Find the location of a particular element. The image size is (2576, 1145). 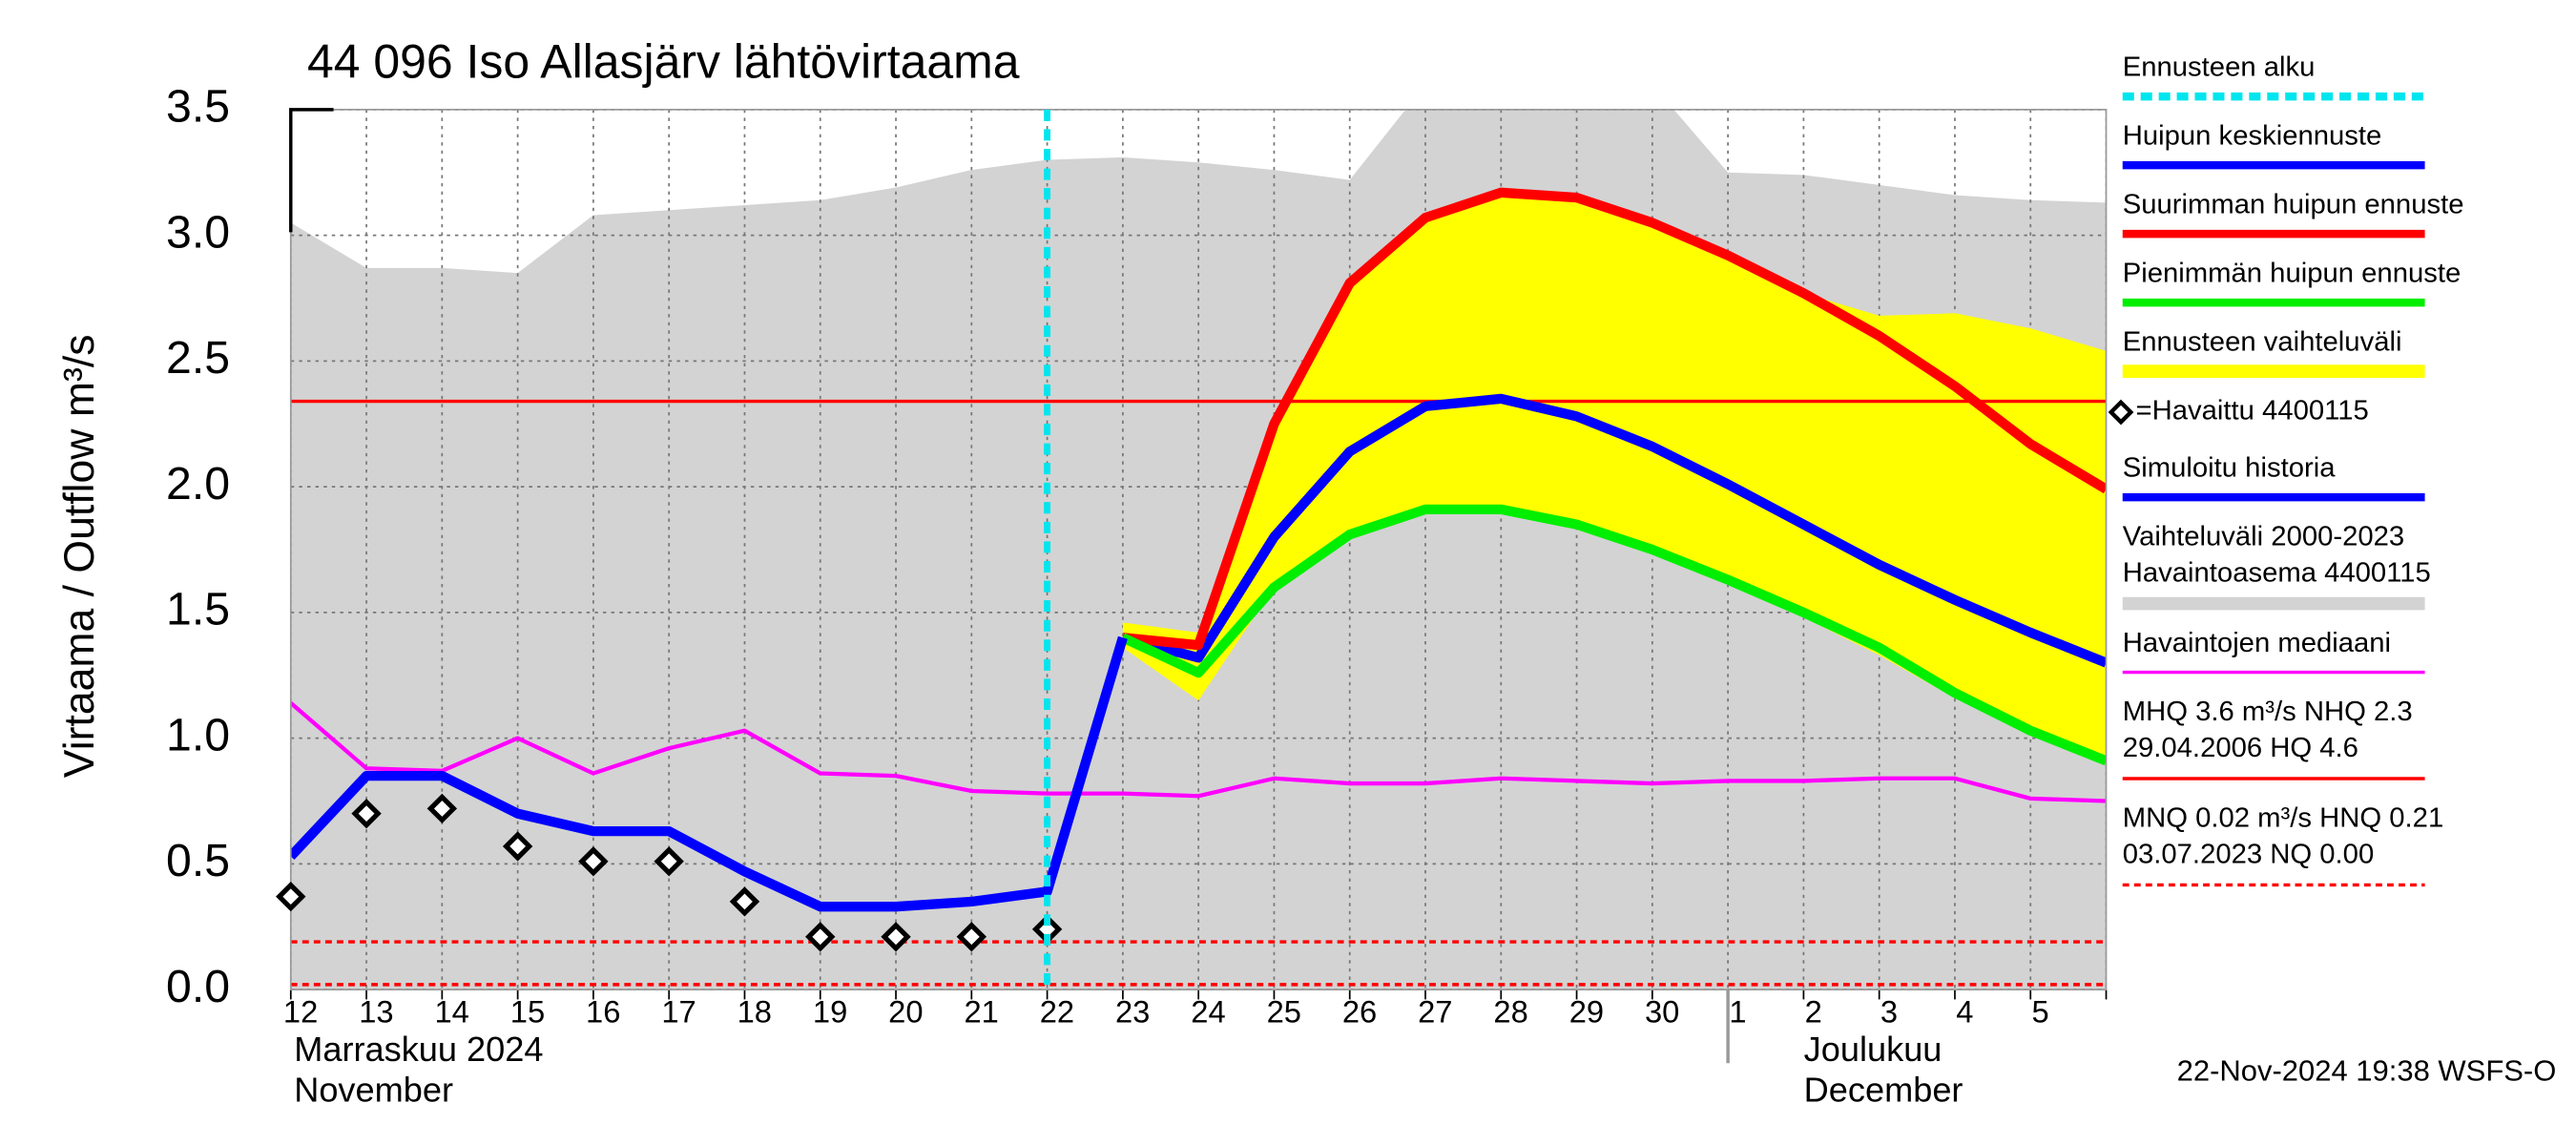

x-tick-label: 23 is located at coordinates (1132, 1012).